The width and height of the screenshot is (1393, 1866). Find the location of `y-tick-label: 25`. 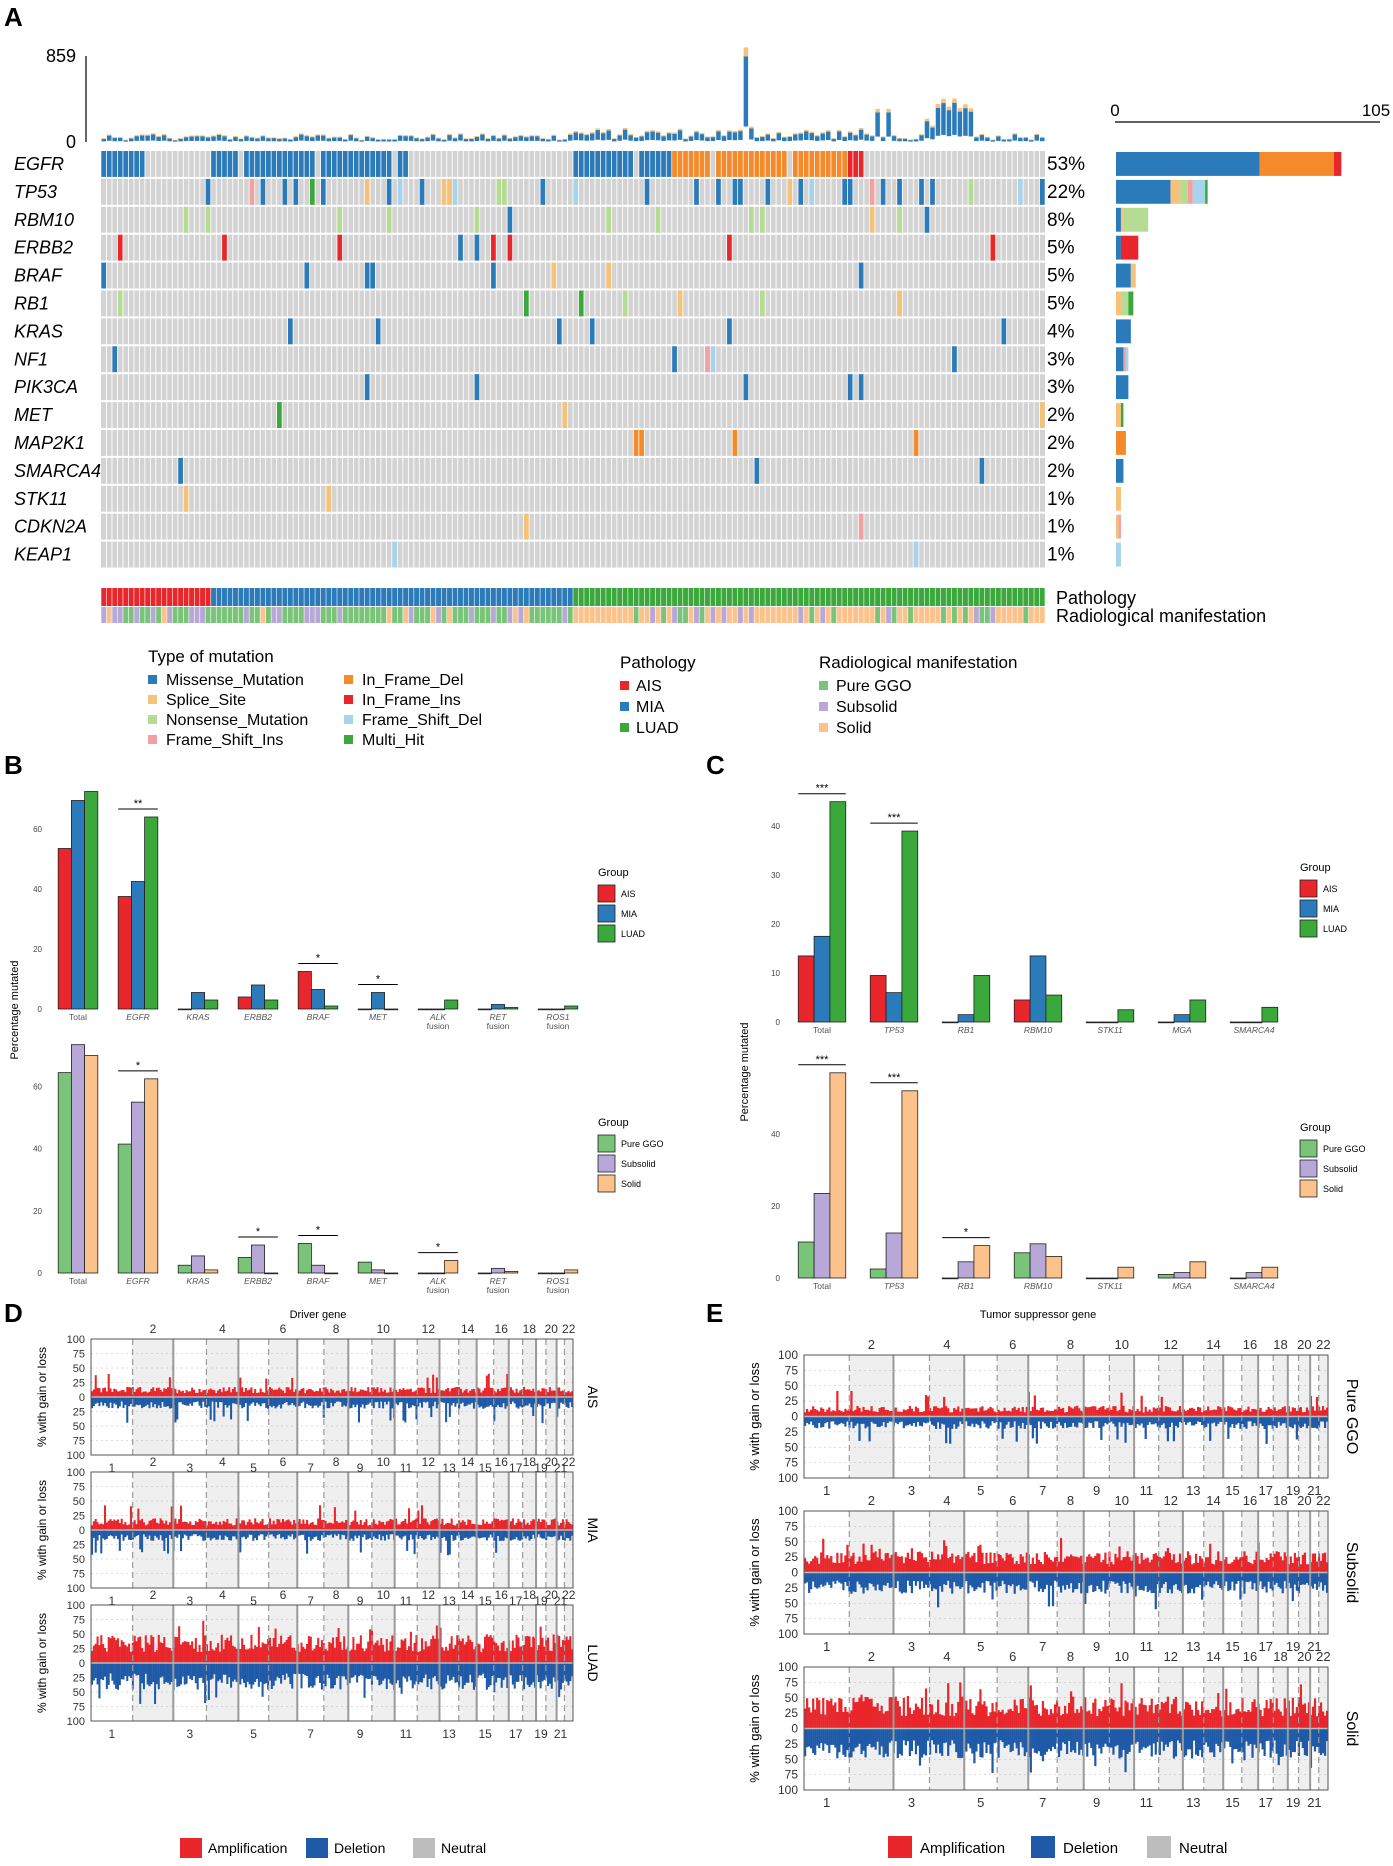

y-tick-label: 25 is located at coordinates (79, 1413).